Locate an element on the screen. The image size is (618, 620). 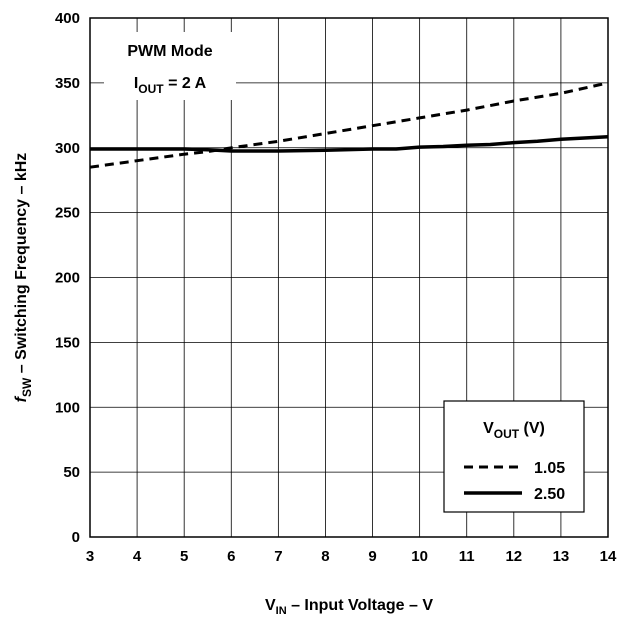
x-tick-label: 5 is located at coordinates (184, 556).